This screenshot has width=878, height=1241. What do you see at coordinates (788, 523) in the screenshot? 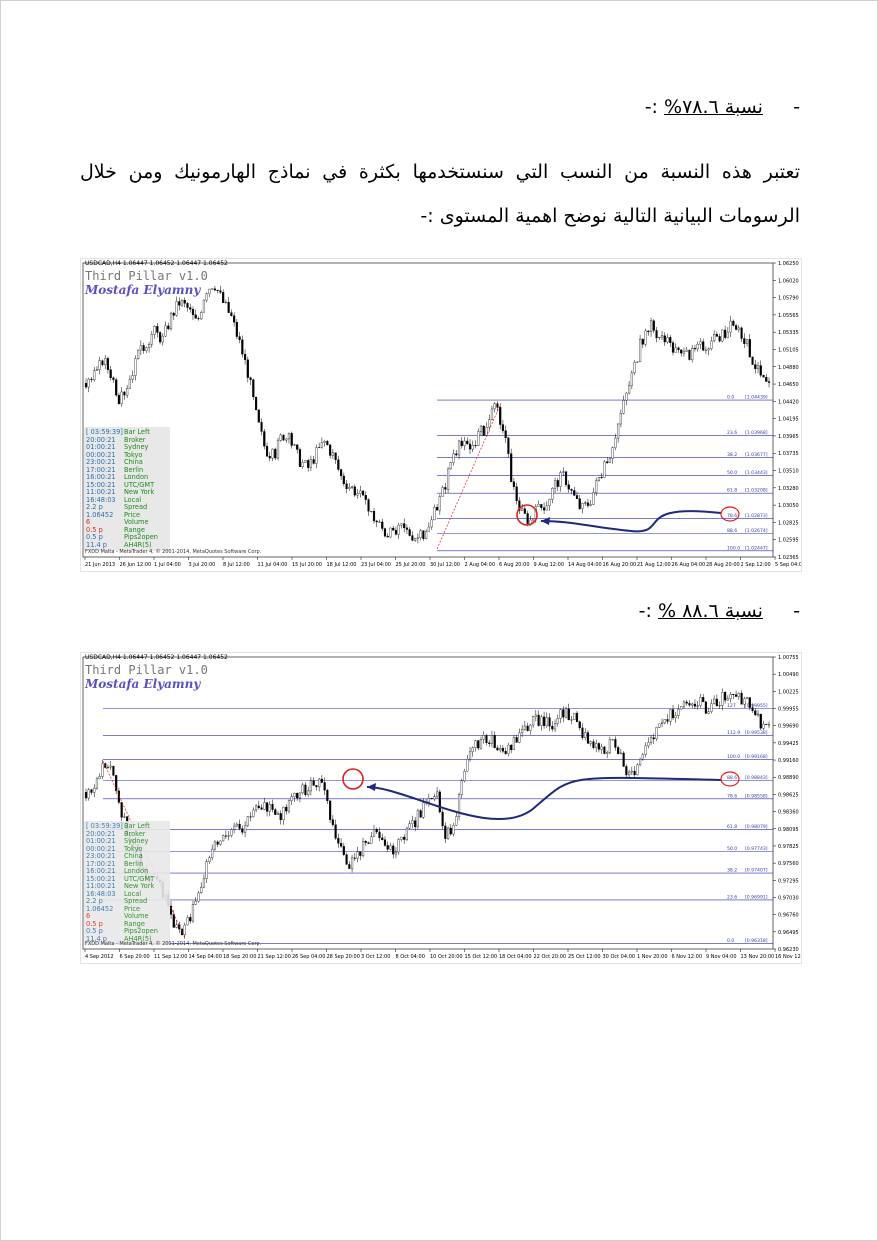
I see `price-tick-label: 1.02825` at bounding box center [788, 523].